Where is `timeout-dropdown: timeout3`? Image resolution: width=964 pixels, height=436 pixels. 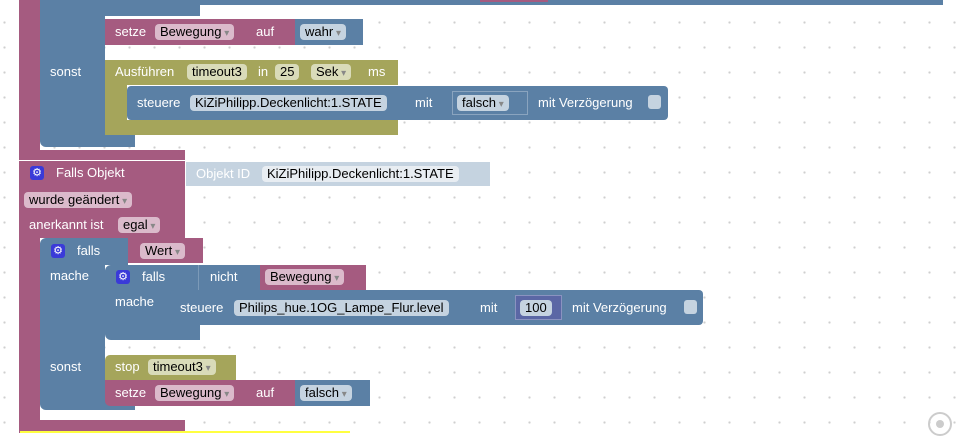
timeout-dropdown: timeout3 is located at coordinates (182, 367).